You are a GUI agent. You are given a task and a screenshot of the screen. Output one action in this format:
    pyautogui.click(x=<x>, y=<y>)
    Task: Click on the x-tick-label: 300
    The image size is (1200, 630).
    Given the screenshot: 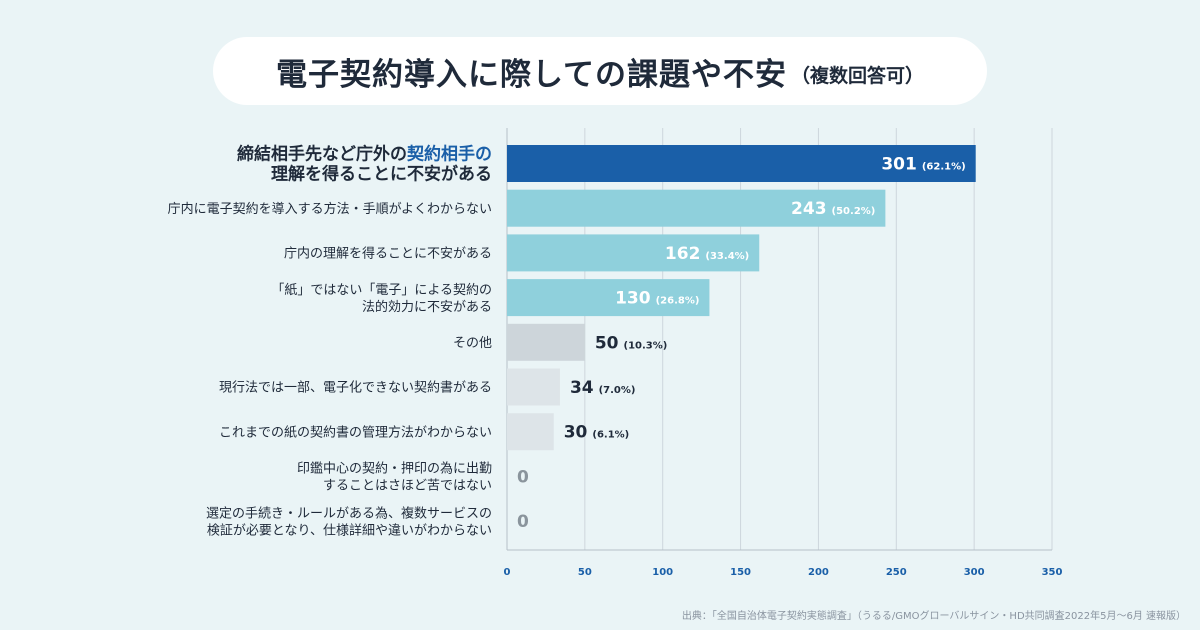 What is the action you would take?
    pyautogui.click(x=974, y=572)
    